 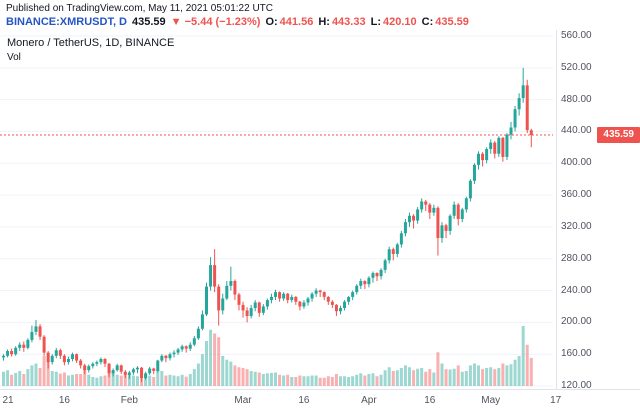 I want to click on high-label: H:, so click(x=324, y=22).